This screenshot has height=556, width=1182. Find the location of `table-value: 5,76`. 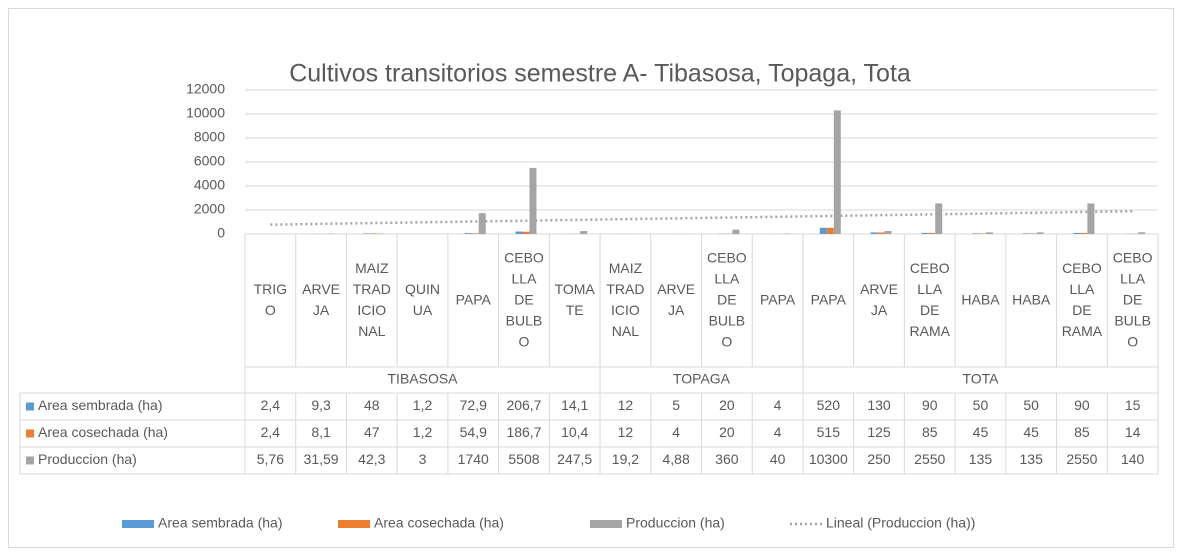

table-value: 5,76 is located at coordinates (270, 459).